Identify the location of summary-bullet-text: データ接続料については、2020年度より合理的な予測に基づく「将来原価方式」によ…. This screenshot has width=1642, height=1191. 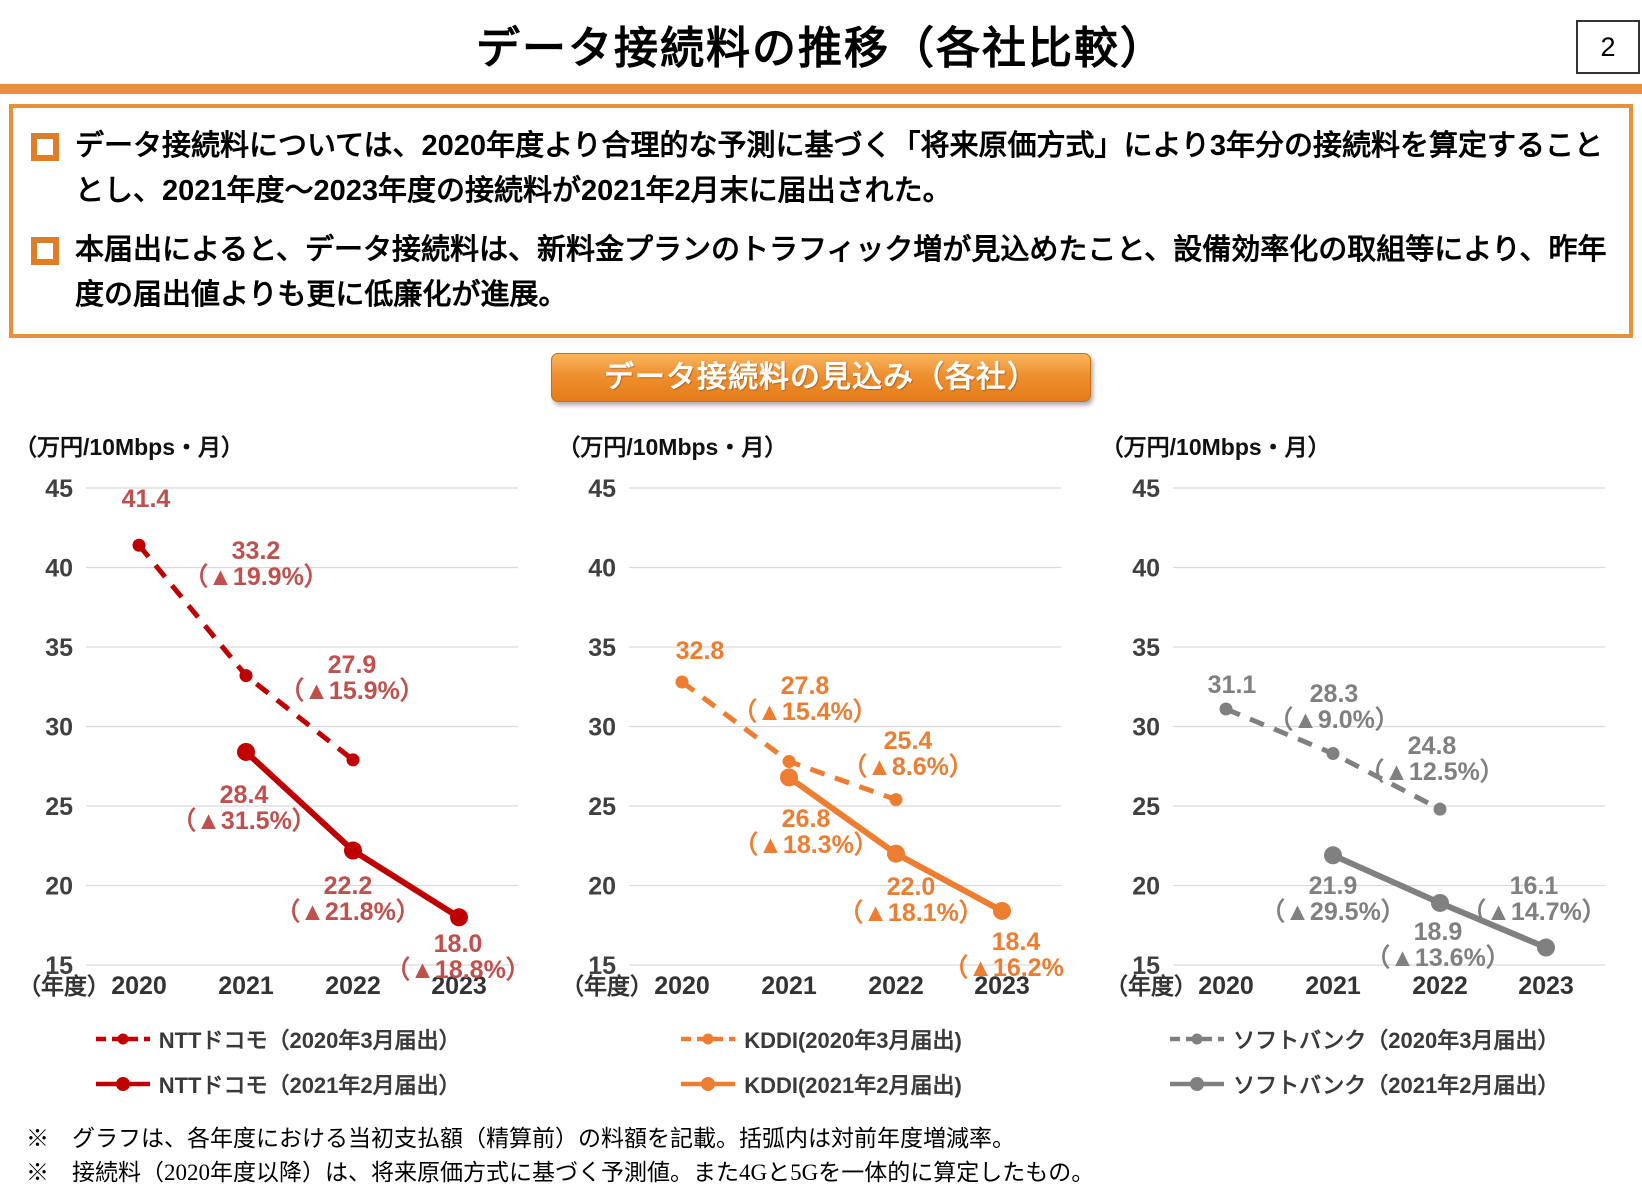
(839, 168).